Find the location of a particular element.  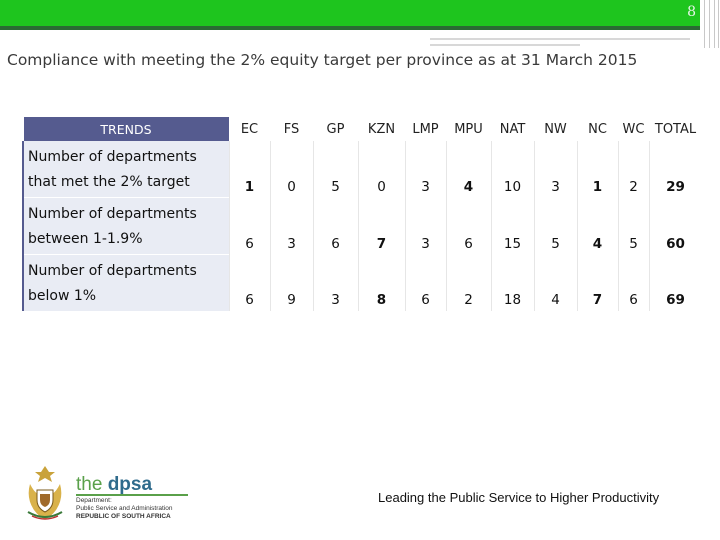

top-accent-stripe is located at coordinates (350, 28).